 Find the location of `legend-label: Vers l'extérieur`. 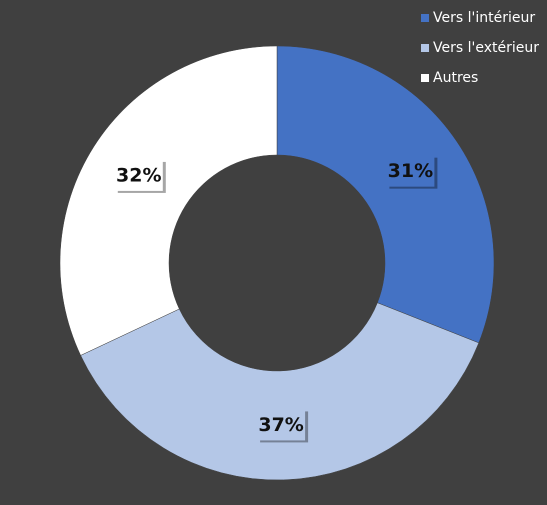

legend-label: Vers l'extérieur is located at coordinates (486, 48).